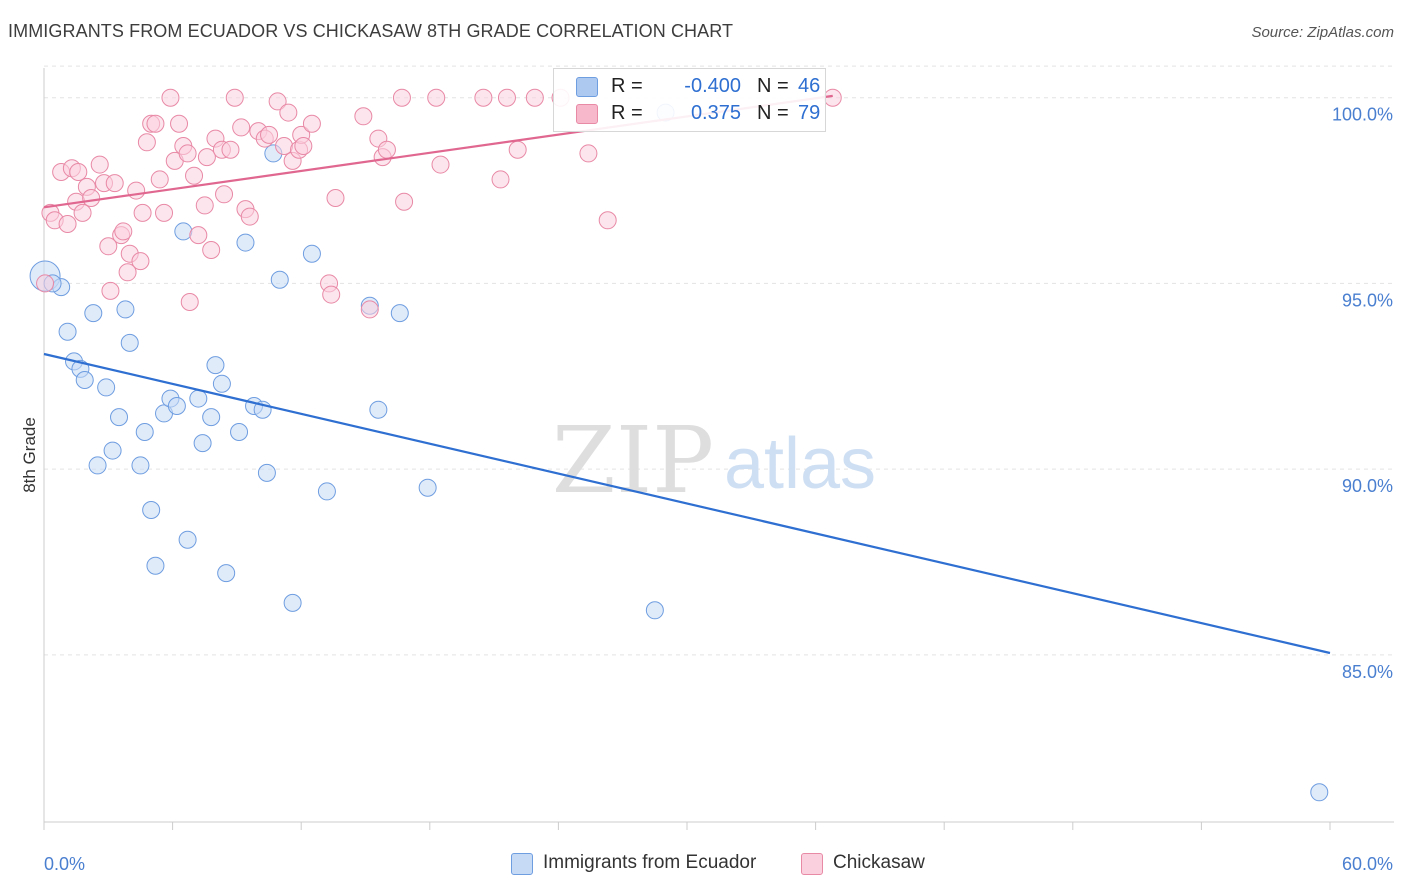 The width and height of the screenshot is (1406, 892). Describe the element at coordinates (809, 86) in the screenshot. I see `legend-n-value: 46` at that location.